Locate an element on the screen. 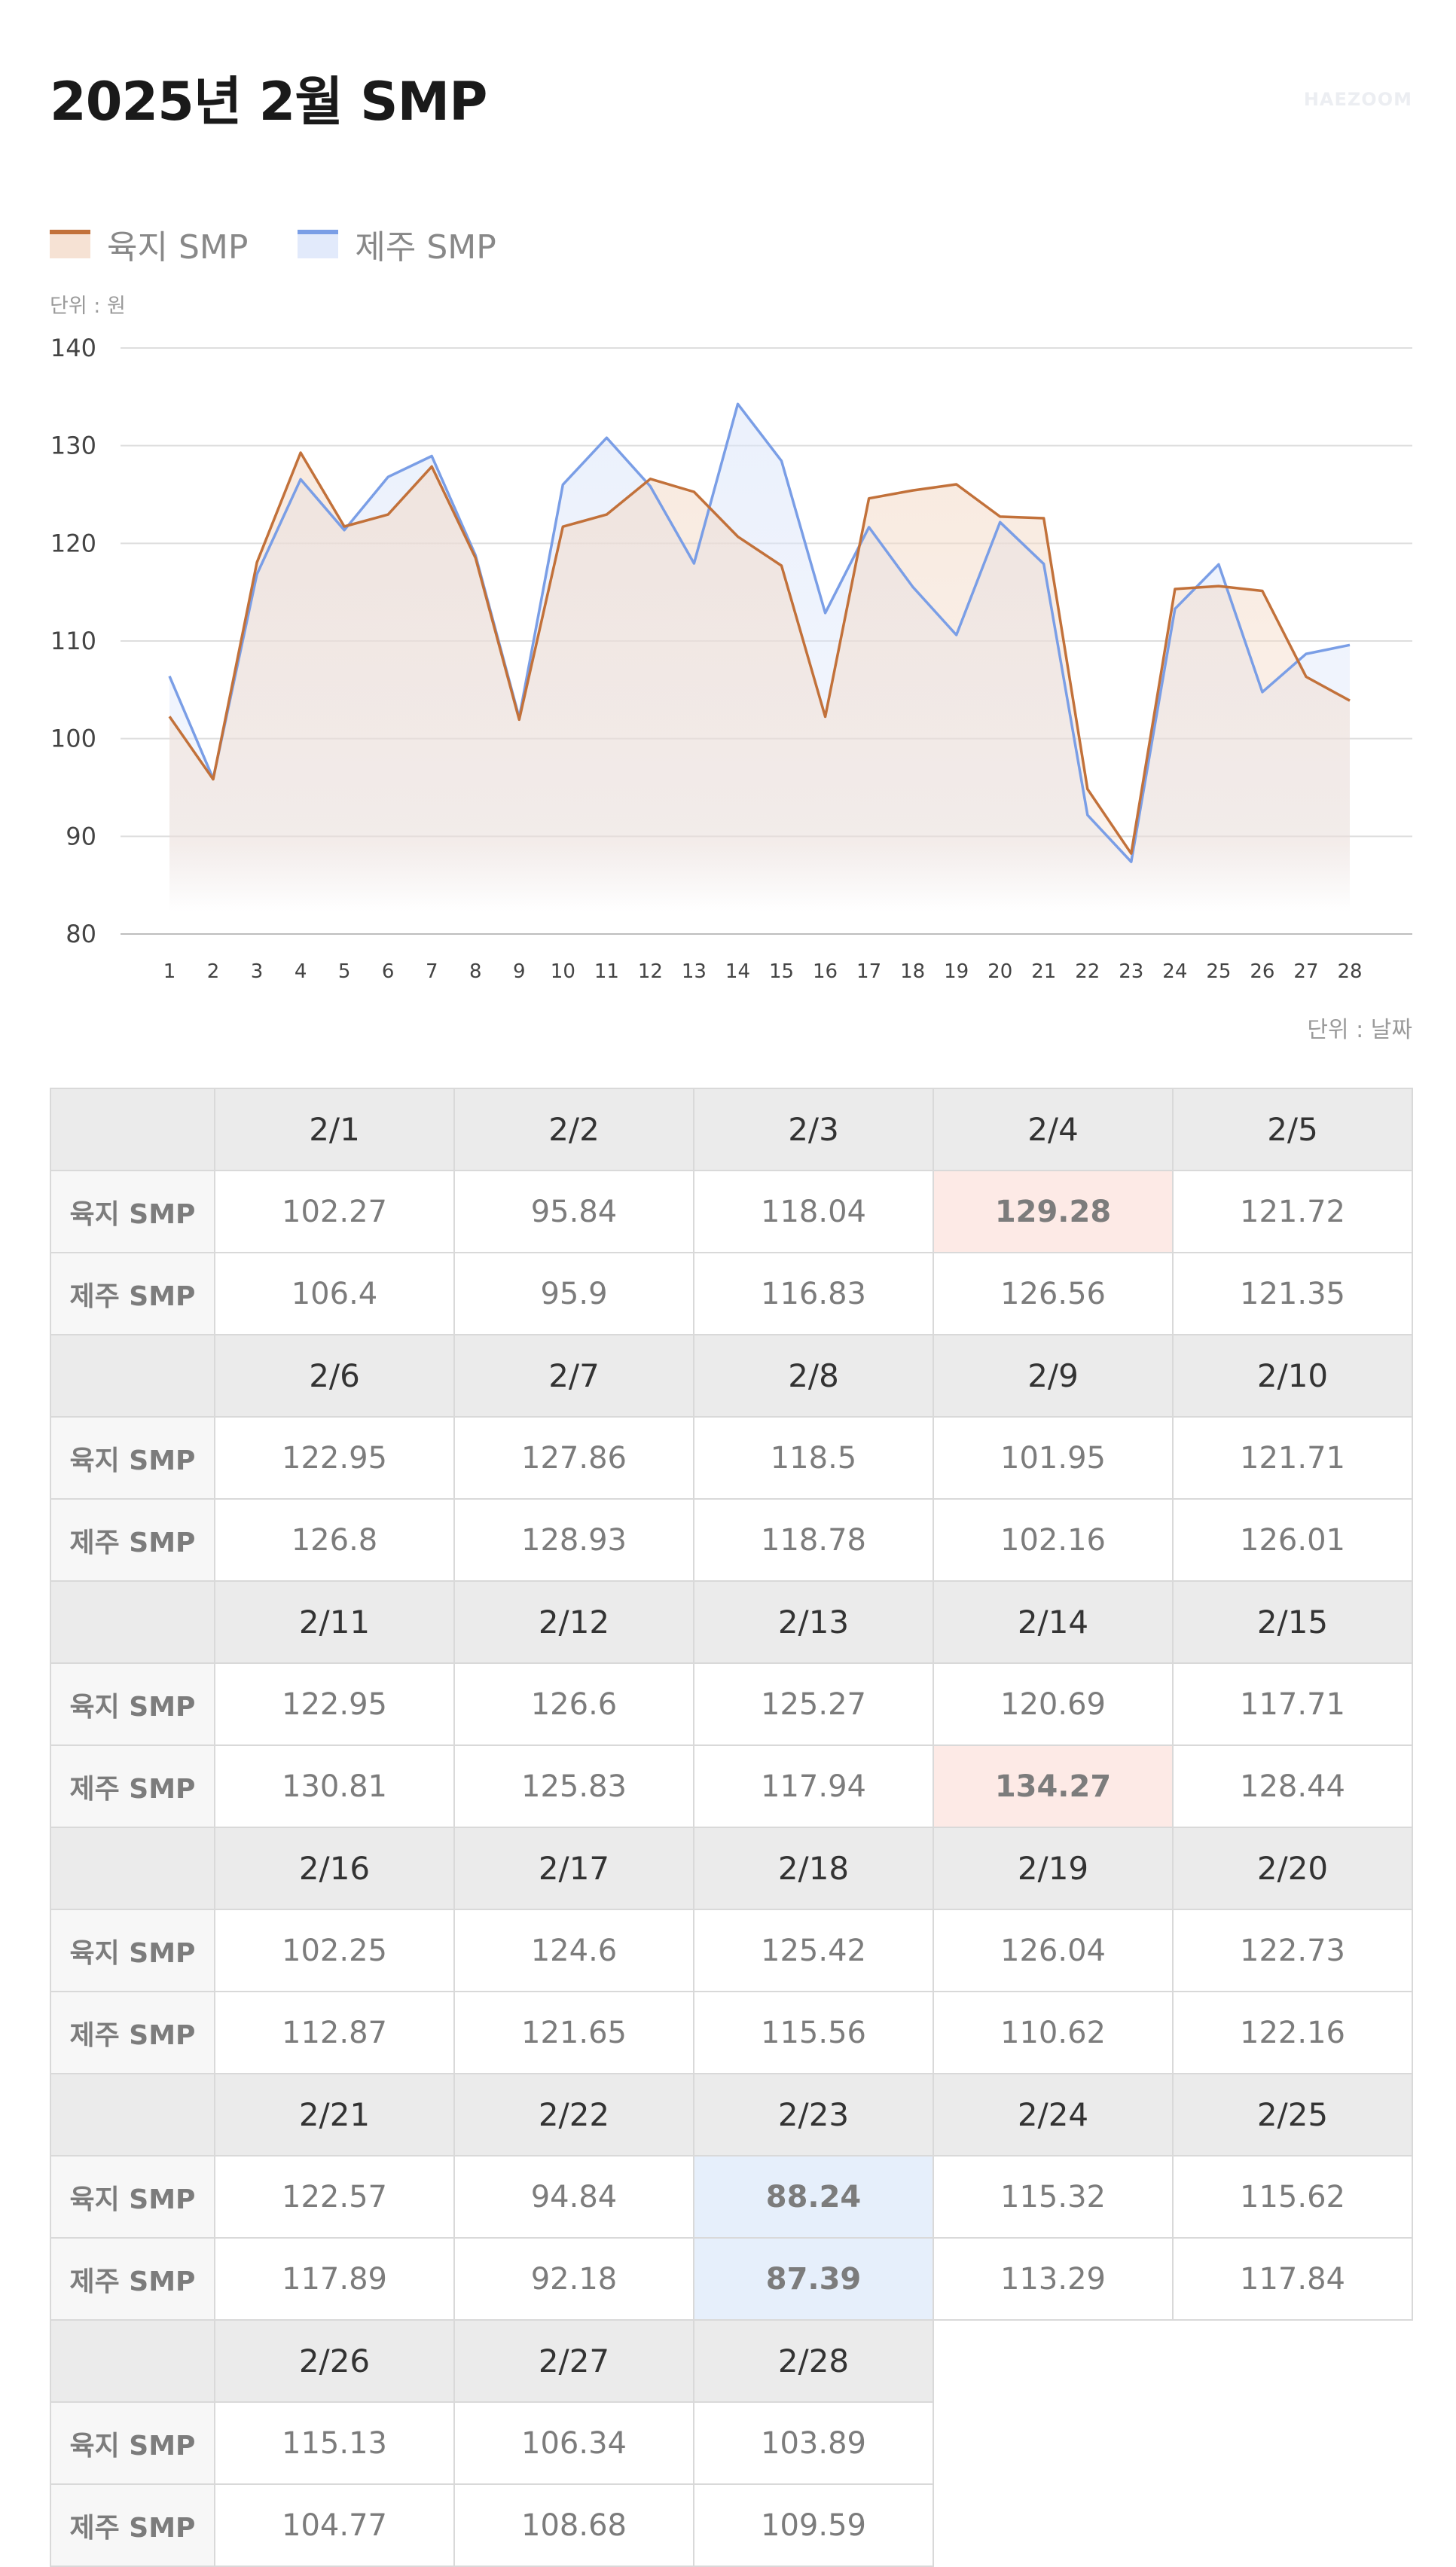  x-tick-label: 14 is located at coordinates (737, 971).